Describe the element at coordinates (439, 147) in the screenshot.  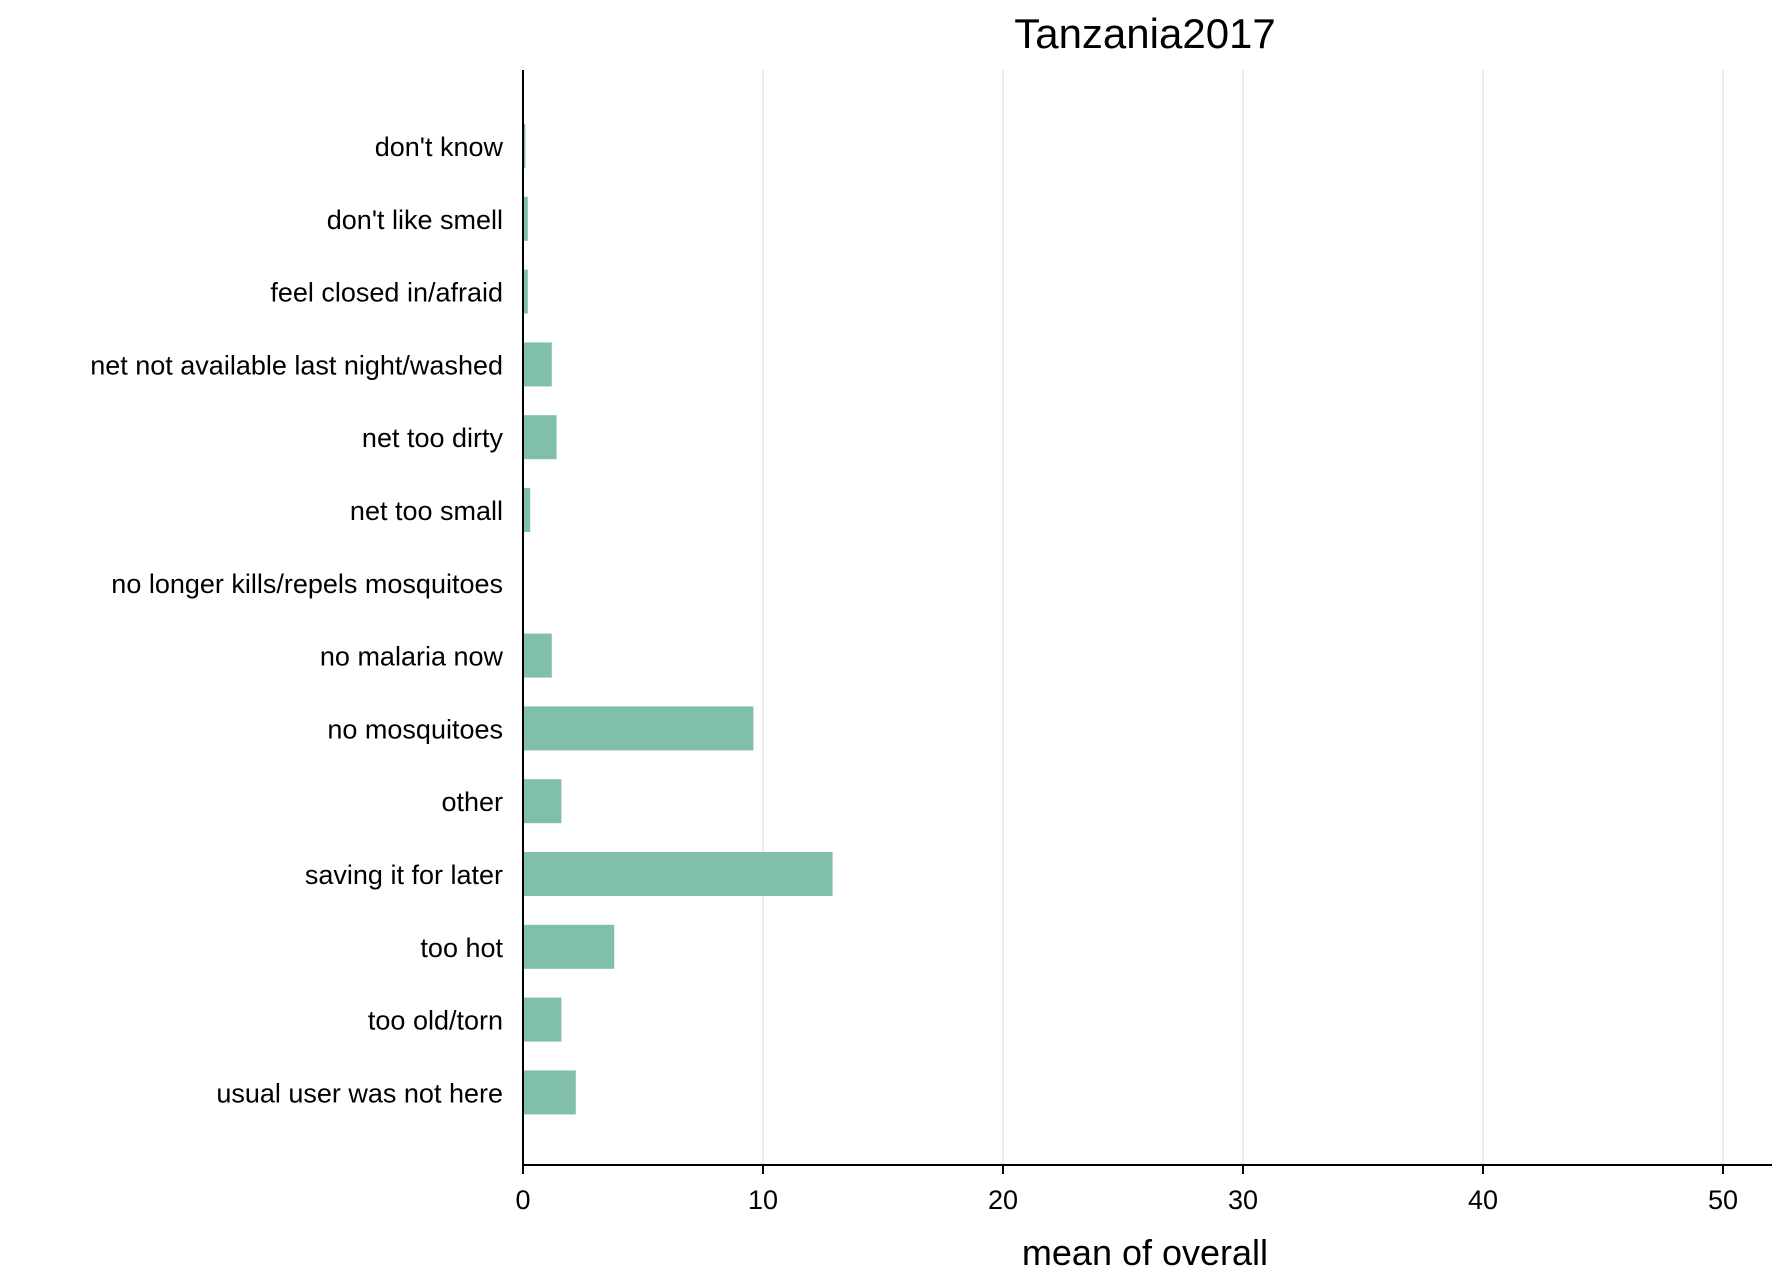
I see `category-label: don't know` at that location.